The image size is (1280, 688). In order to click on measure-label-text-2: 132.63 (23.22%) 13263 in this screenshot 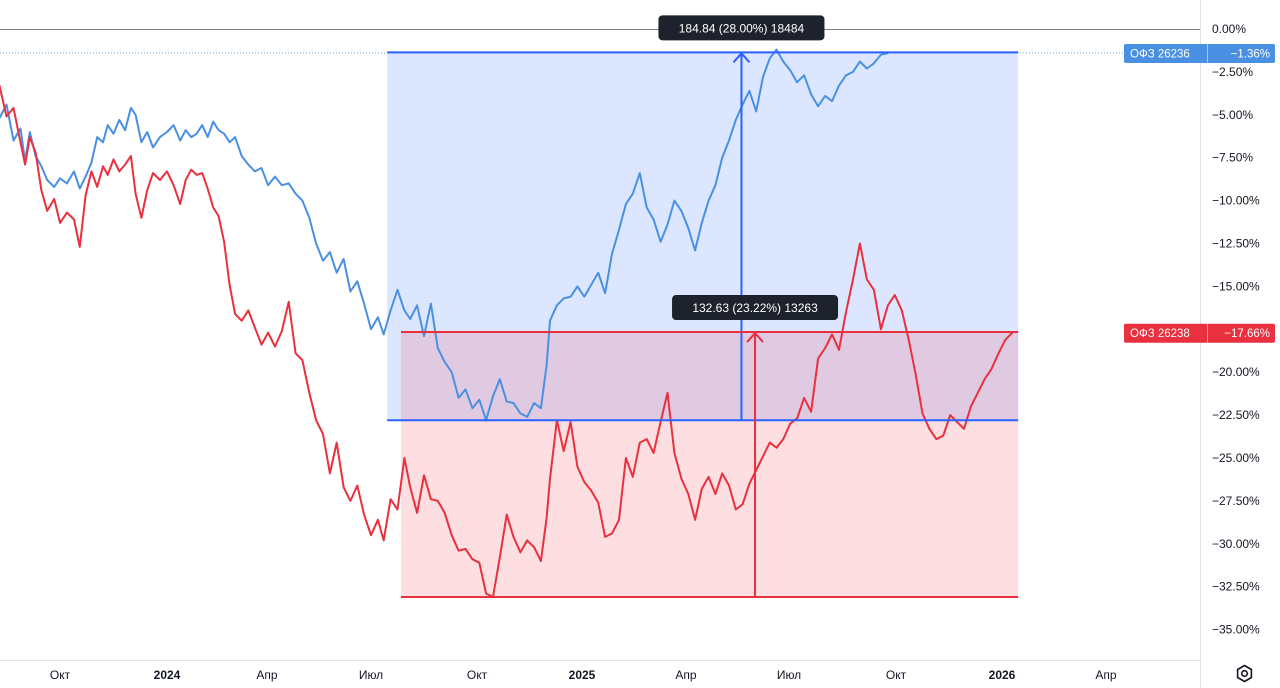, I will do `click(755, 308)`.